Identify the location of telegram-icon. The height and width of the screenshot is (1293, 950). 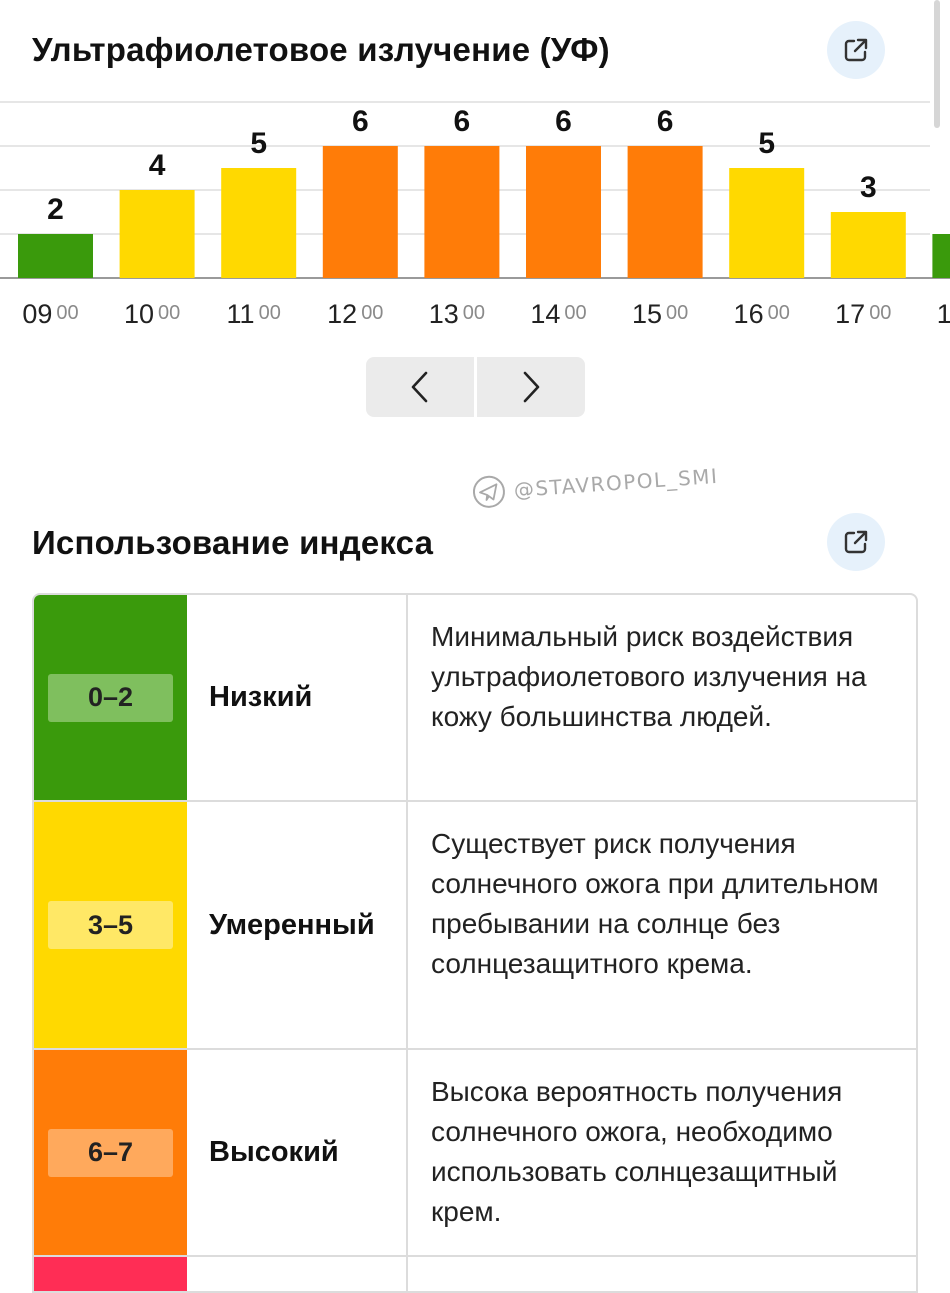
(488, 491).